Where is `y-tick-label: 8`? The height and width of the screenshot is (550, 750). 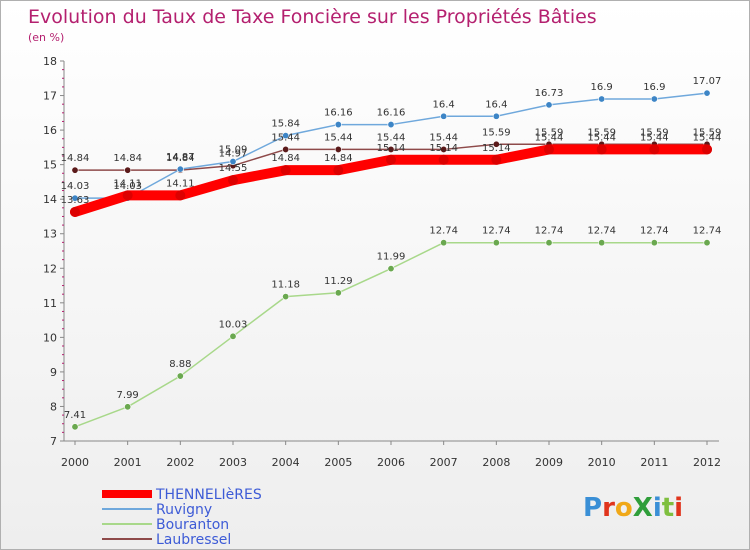
y-tick-label: 8 is located at coordinates (53, 406).